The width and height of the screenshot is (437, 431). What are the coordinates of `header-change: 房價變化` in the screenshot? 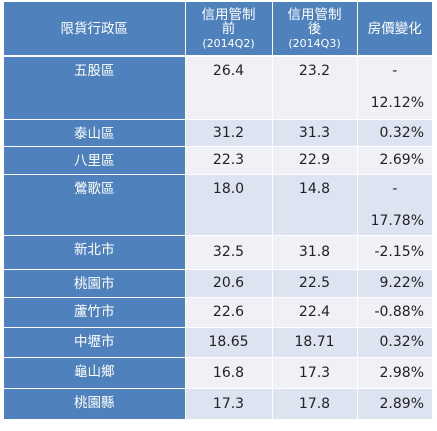 It's located at (394, 29).